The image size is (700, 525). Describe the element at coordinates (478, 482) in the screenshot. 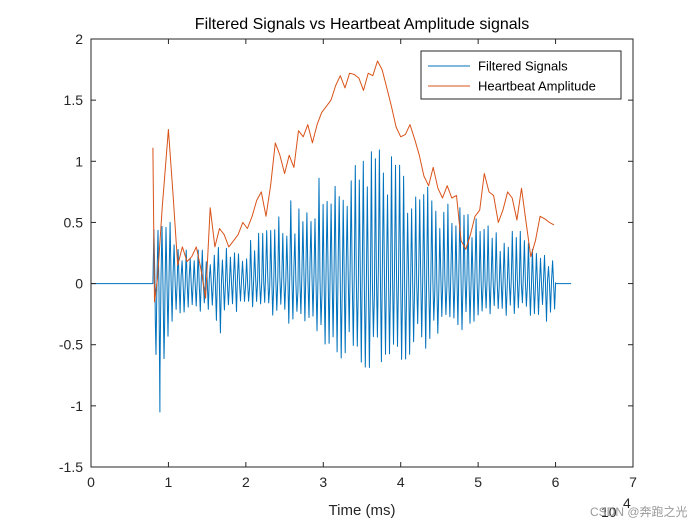

I see `x-tick-label: 5` at that location.